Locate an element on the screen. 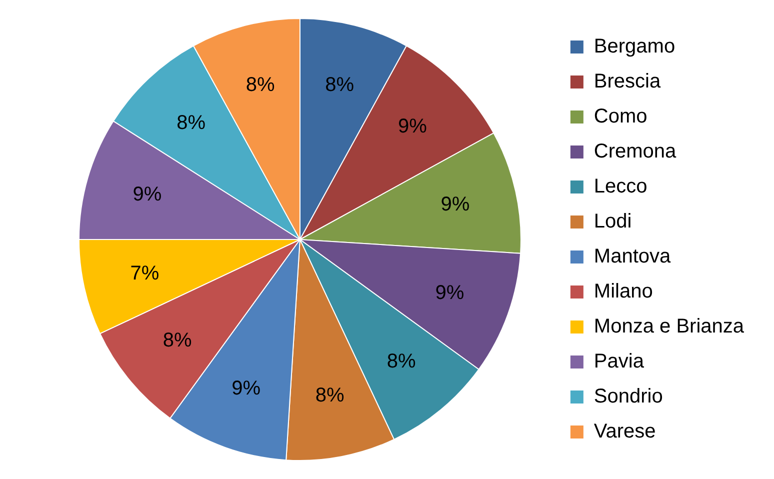 This screenshot has width=774, height=479. legend-label: Sondrio is located at coordinates (628, 397).